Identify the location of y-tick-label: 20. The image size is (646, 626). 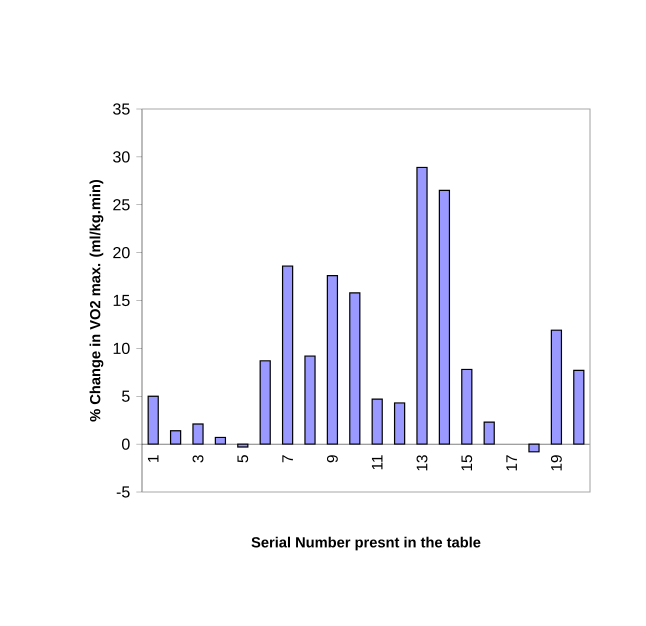
(121, 252).